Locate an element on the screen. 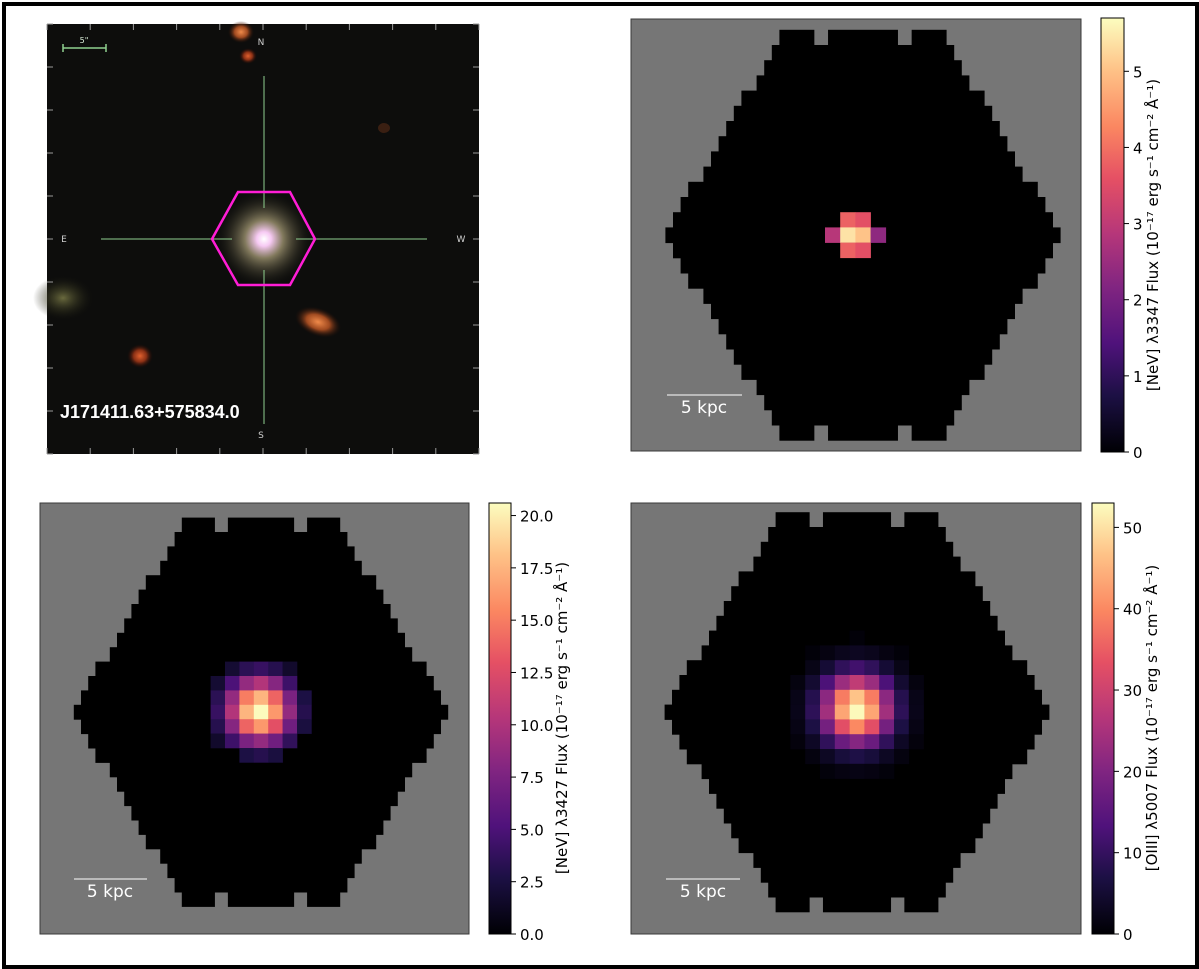 The width and height of the screenshot is (1199, 969). compass-south: S is located at coordinates (261, 436).